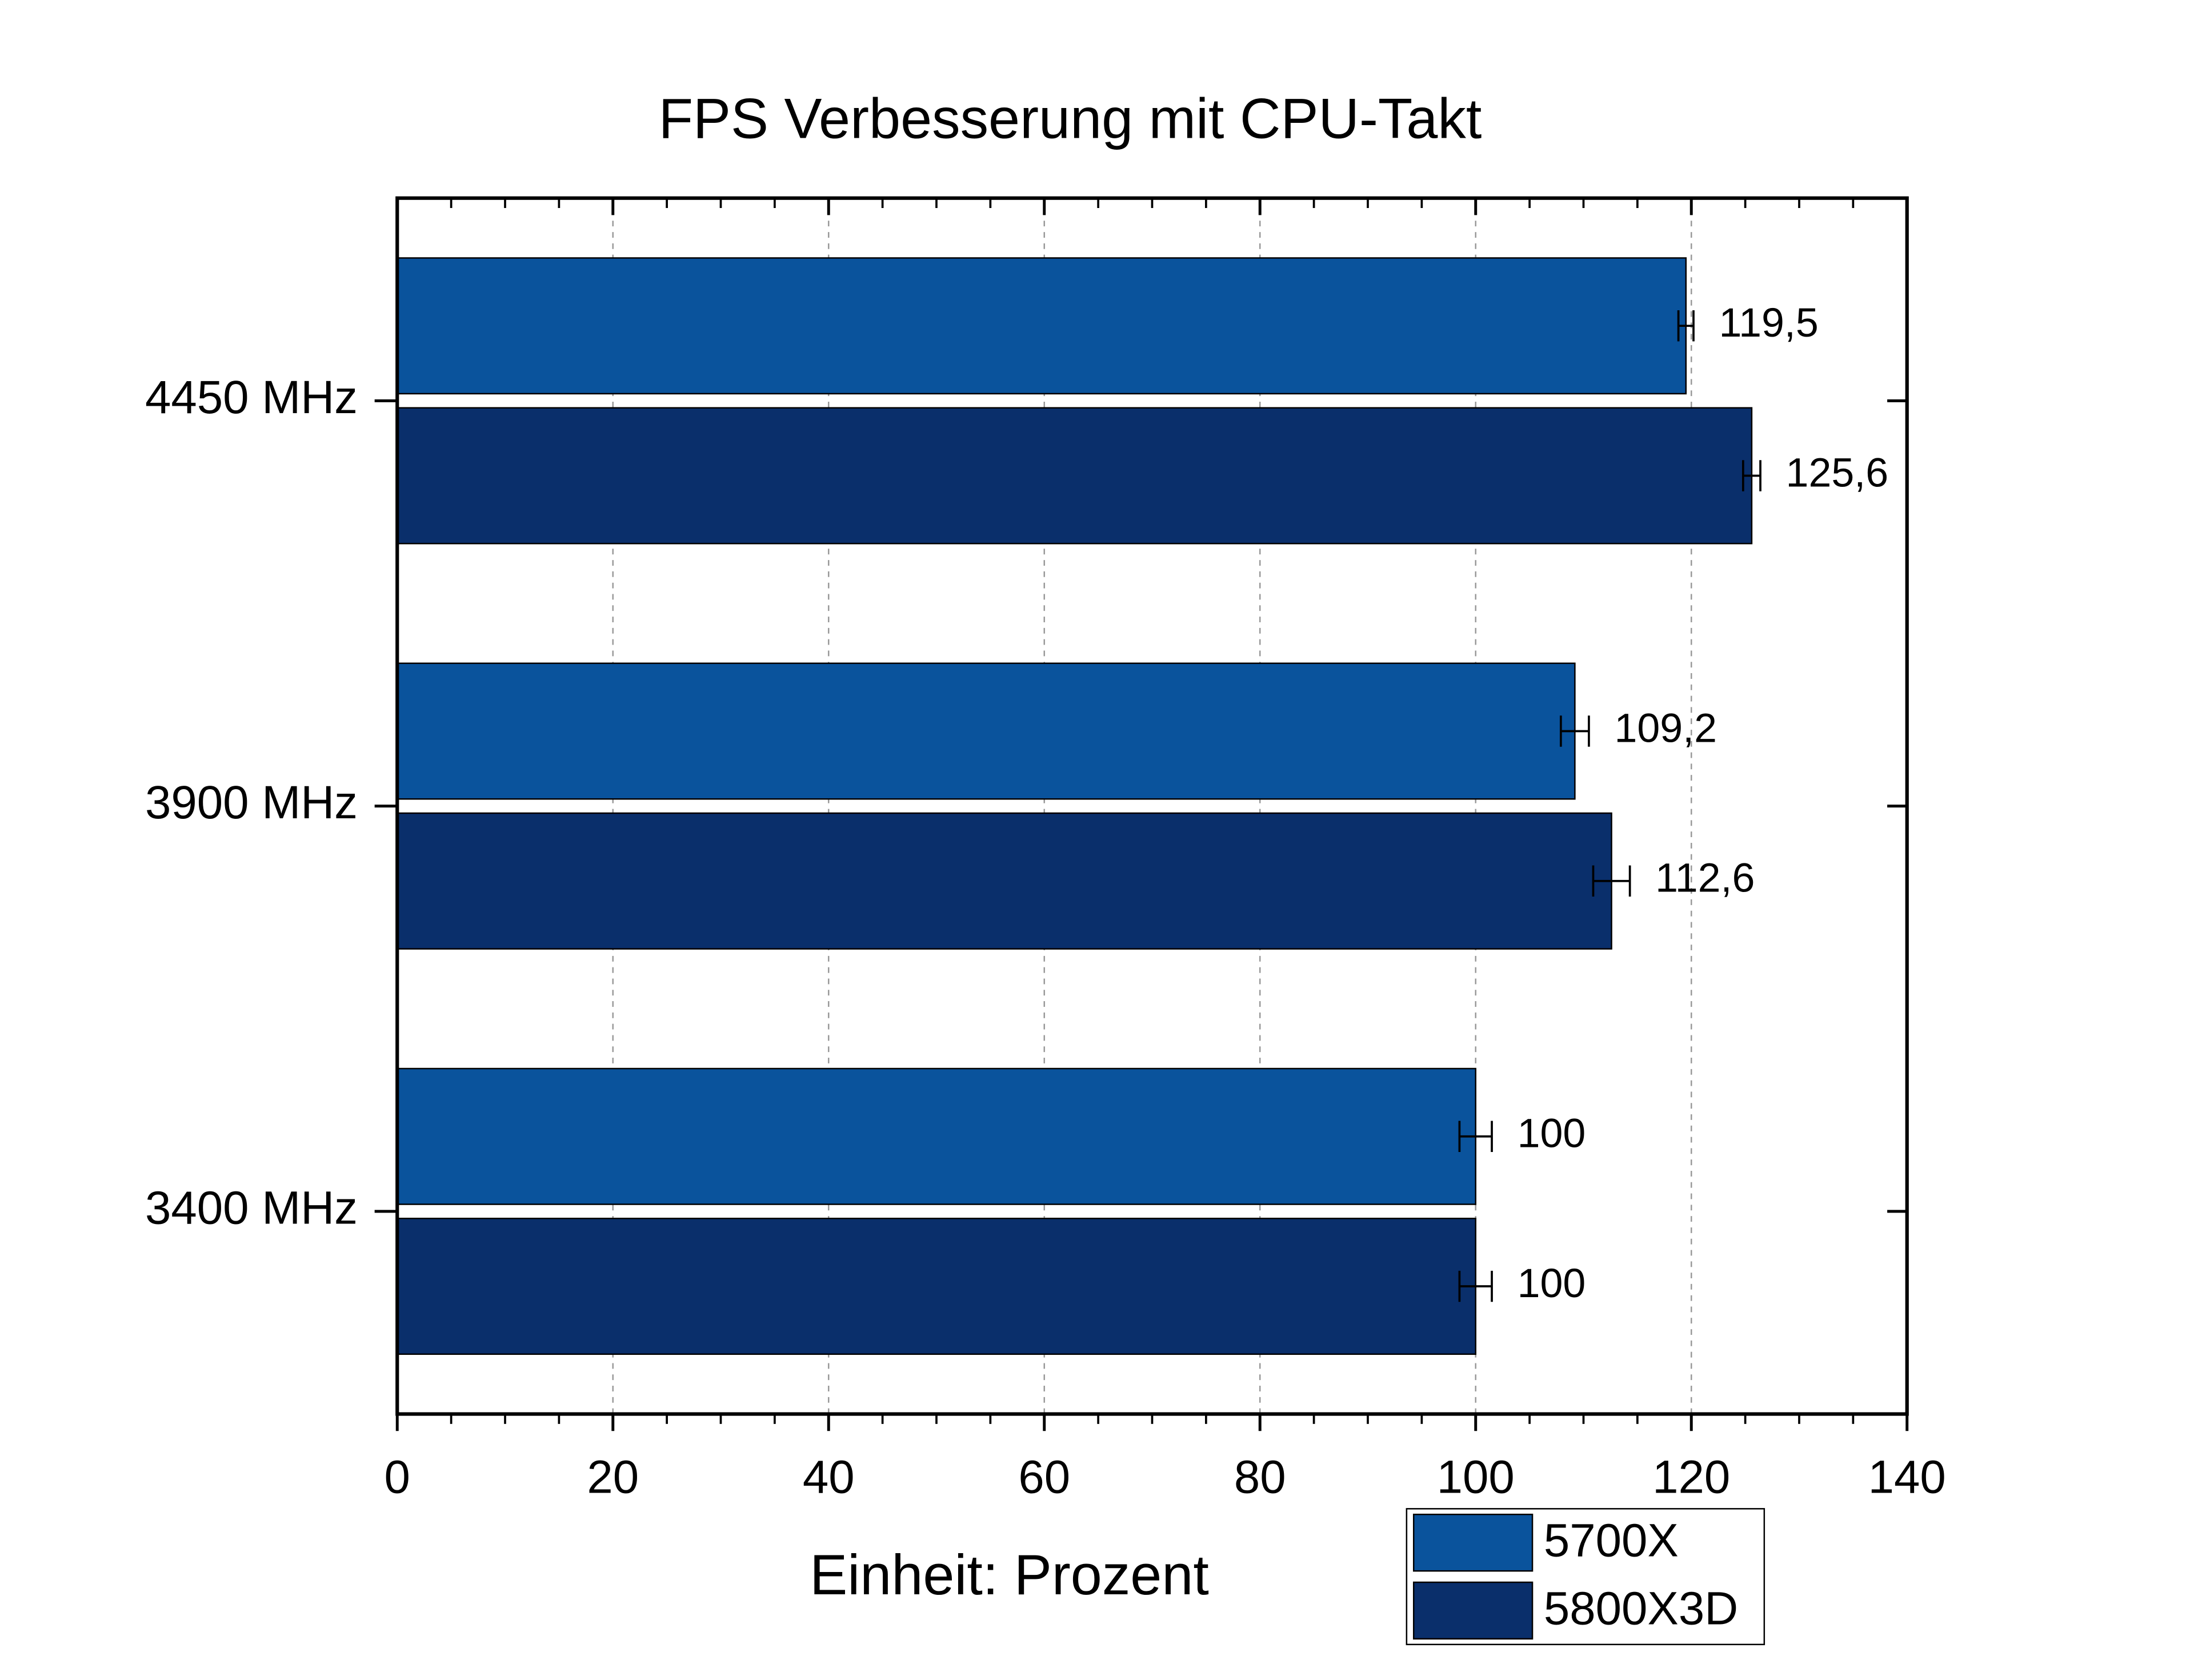 The height and width of the screenshot is (1680, 2194). What do you see at coordinates (1612, 1541) in the screenshot?
I see `legend-label: 5700X` at bounding box center [1612, 1541].